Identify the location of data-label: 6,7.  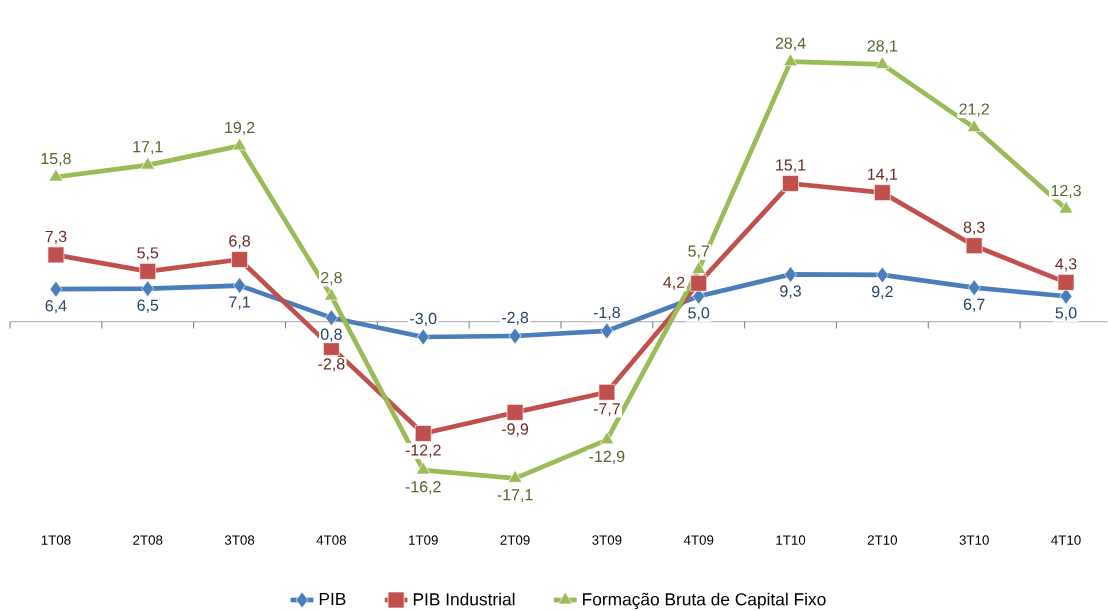
(974, 305).